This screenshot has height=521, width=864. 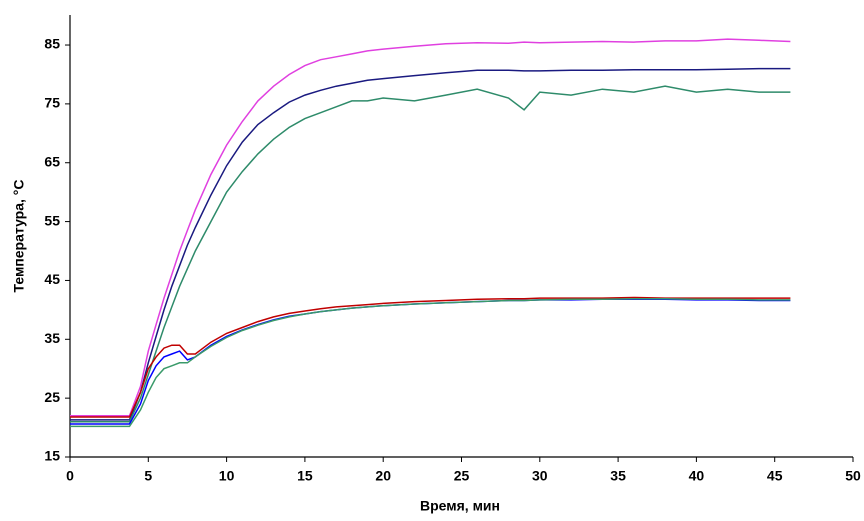 What do you see at coordinates (52, 397) in the screenshot?
I see `y-tick-label: 25` at bounding box center [52, 397].